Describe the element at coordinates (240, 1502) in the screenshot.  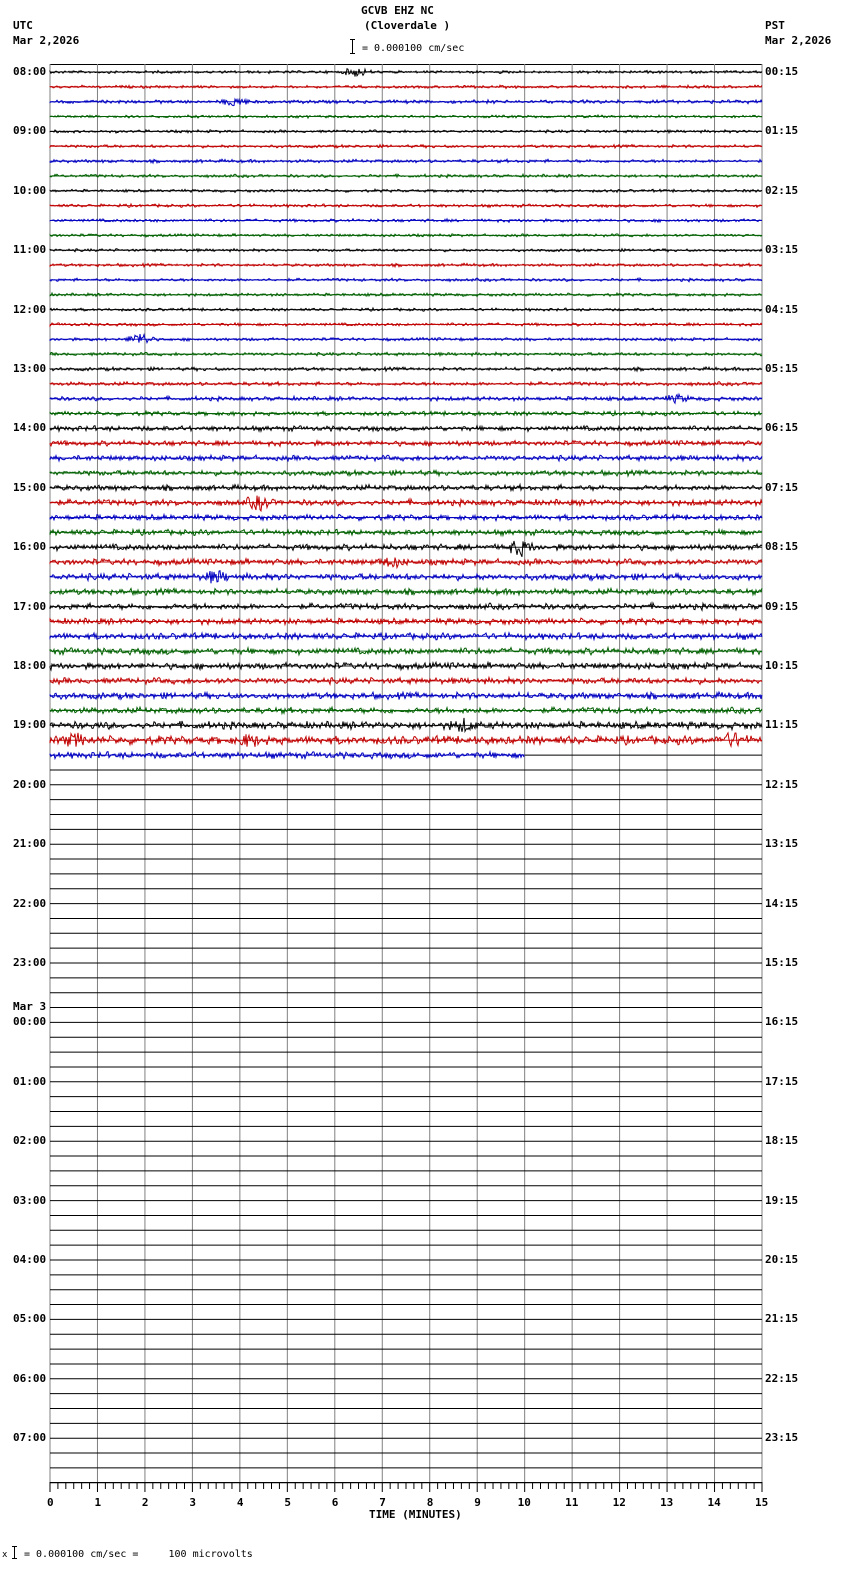
I see `x-tick-label: 4` at that location.